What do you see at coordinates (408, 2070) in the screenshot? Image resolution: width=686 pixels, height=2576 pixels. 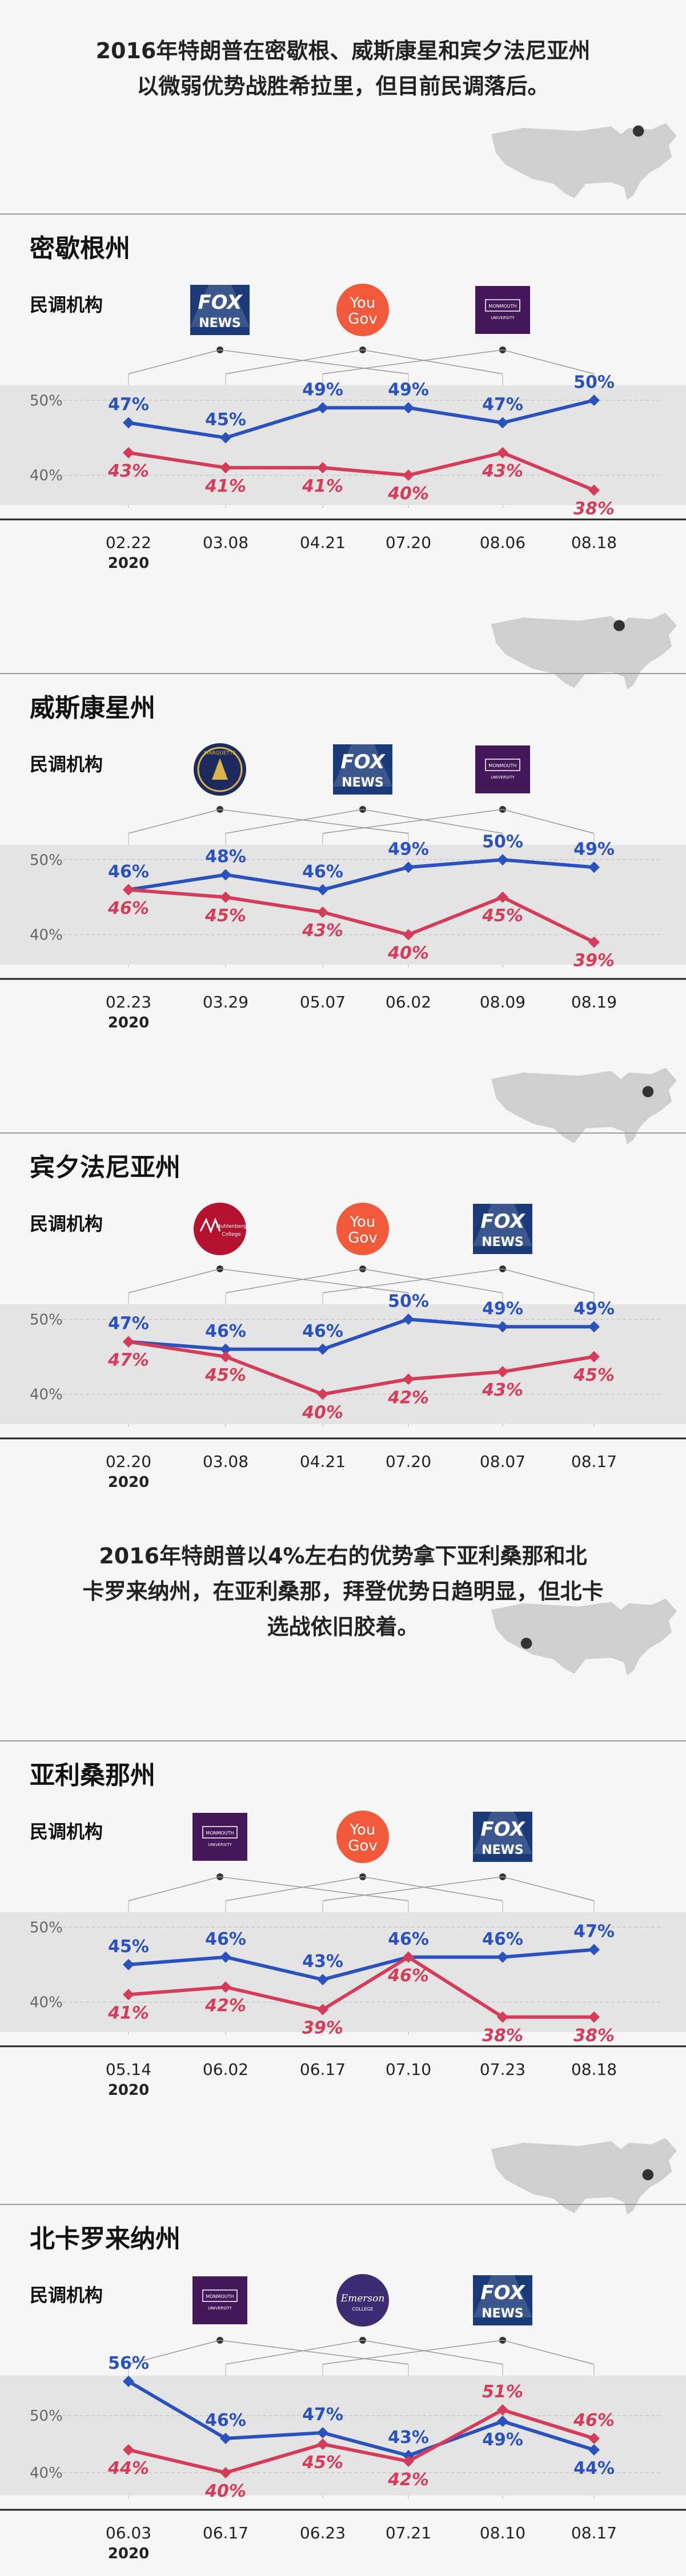 I see `x-tick-label: 07.10` at bounding box center [408, 2070].